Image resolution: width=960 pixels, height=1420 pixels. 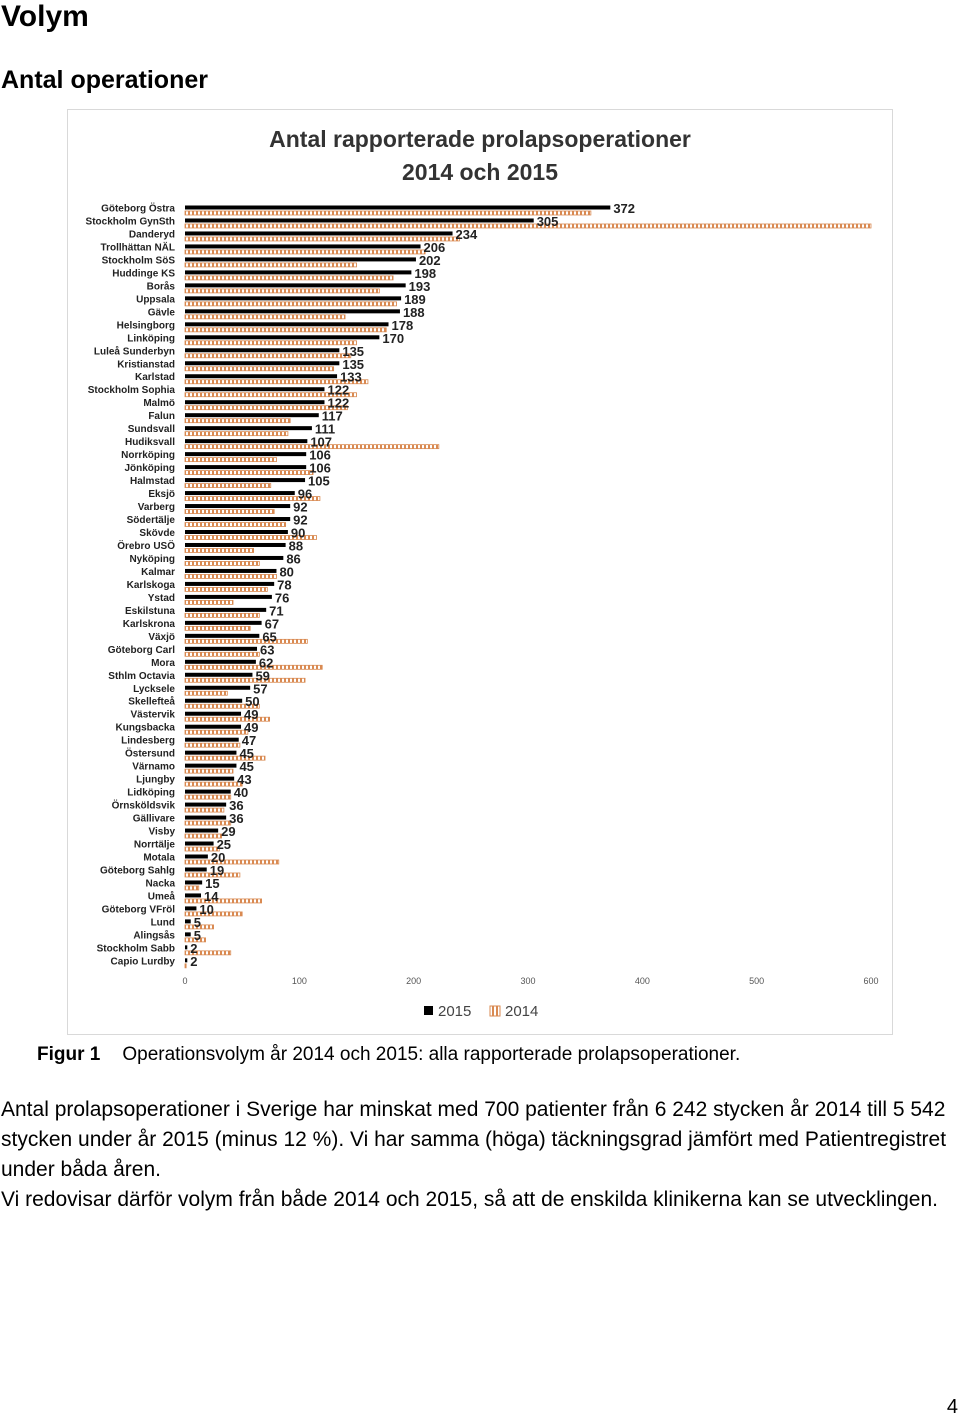 I want to click on category-label: Kungsbacka, so click(x=146, y=728).